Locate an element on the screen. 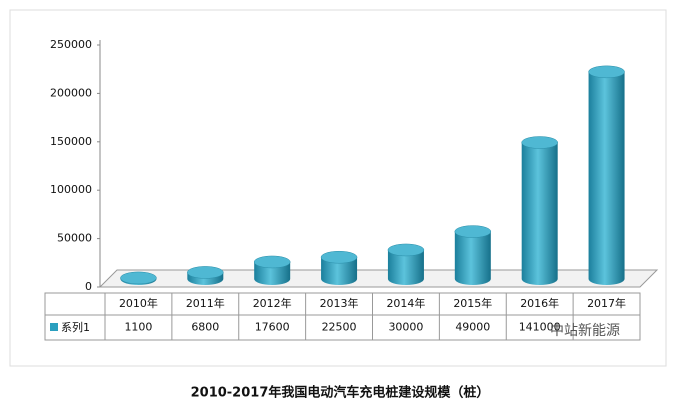  y-tick-label: 200000 is located at coordinates (71, 92).